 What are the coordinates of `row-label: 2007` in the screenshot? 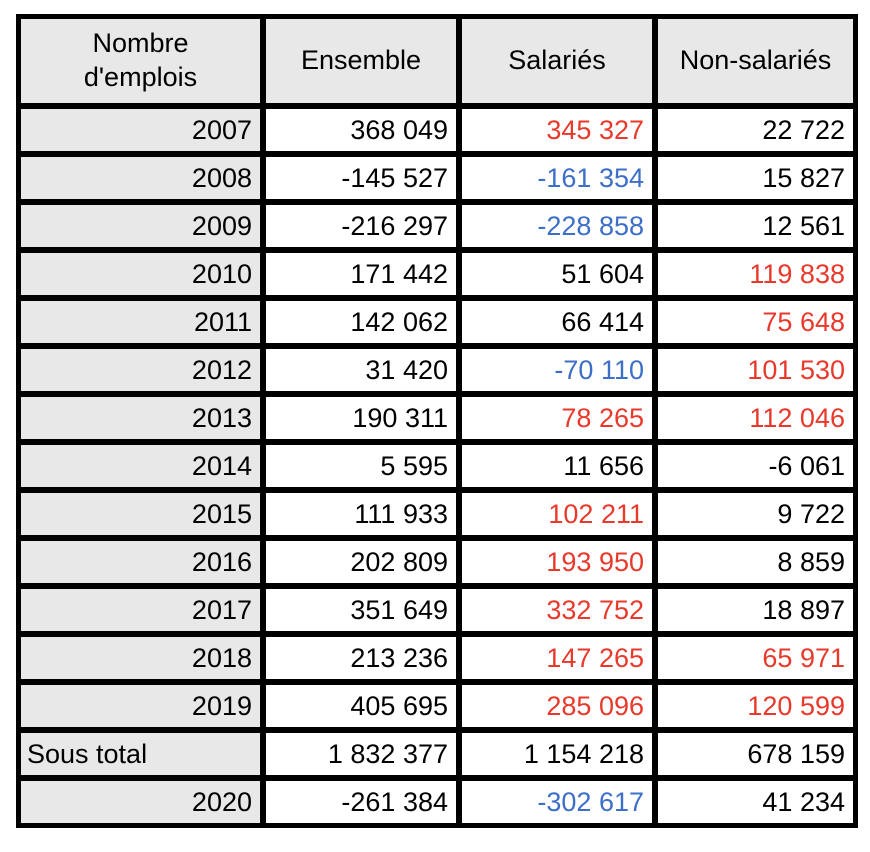 It's located at (140, 130).